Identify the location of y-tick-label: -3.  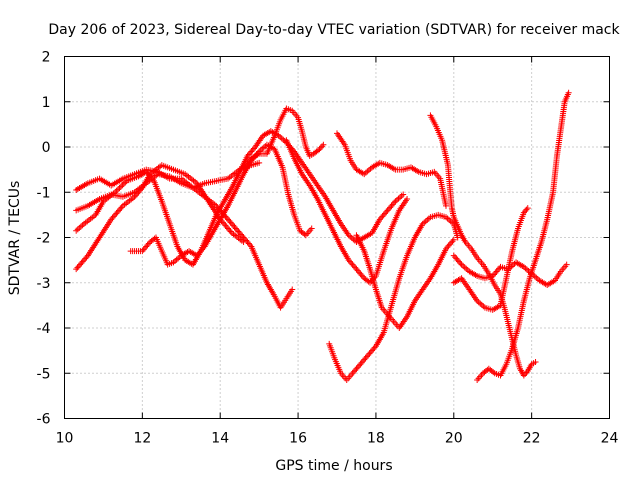
(44, 284).